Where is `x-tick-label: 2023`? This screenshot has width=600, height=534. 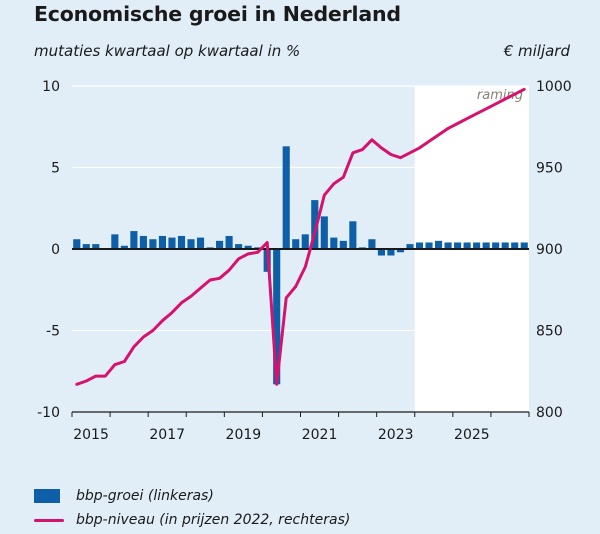
x-tick-label: 2023 is located at coordinates (396, 435).